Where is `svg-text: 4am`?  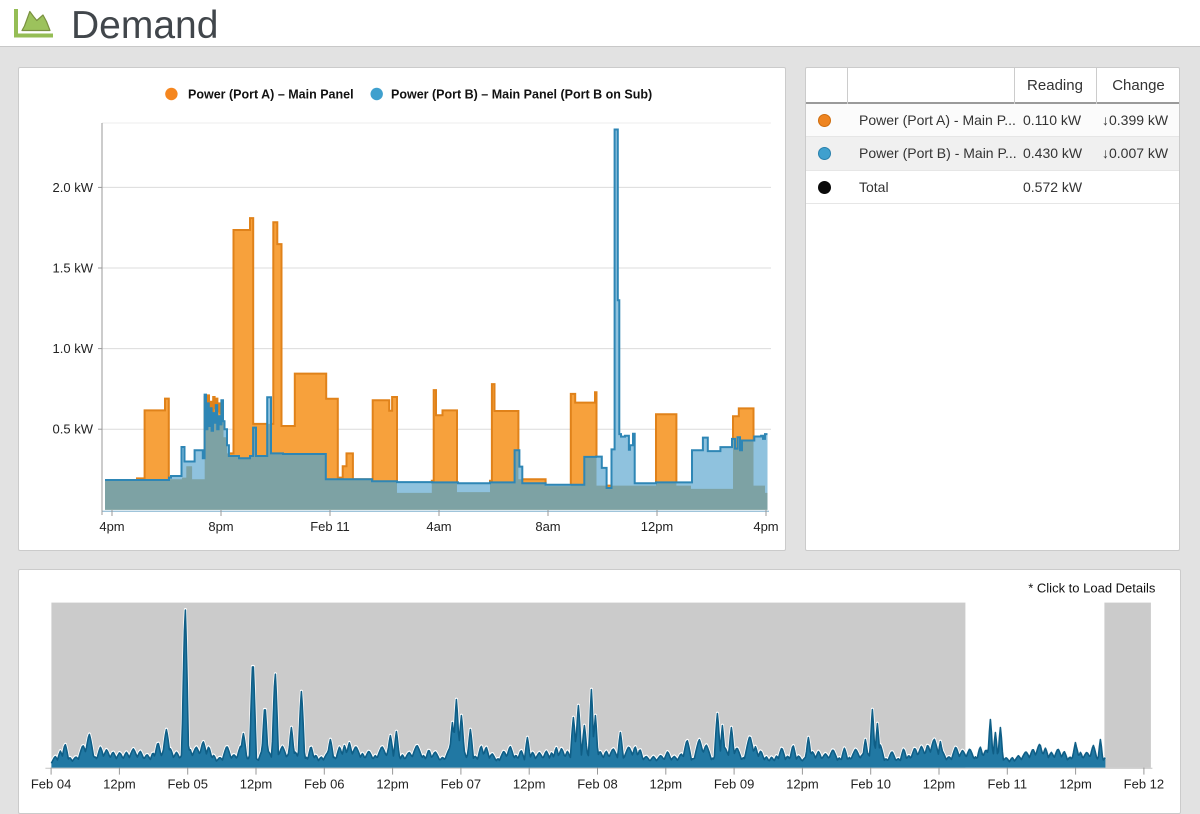 svg-text: 4am is located at coordinates (438, 526).